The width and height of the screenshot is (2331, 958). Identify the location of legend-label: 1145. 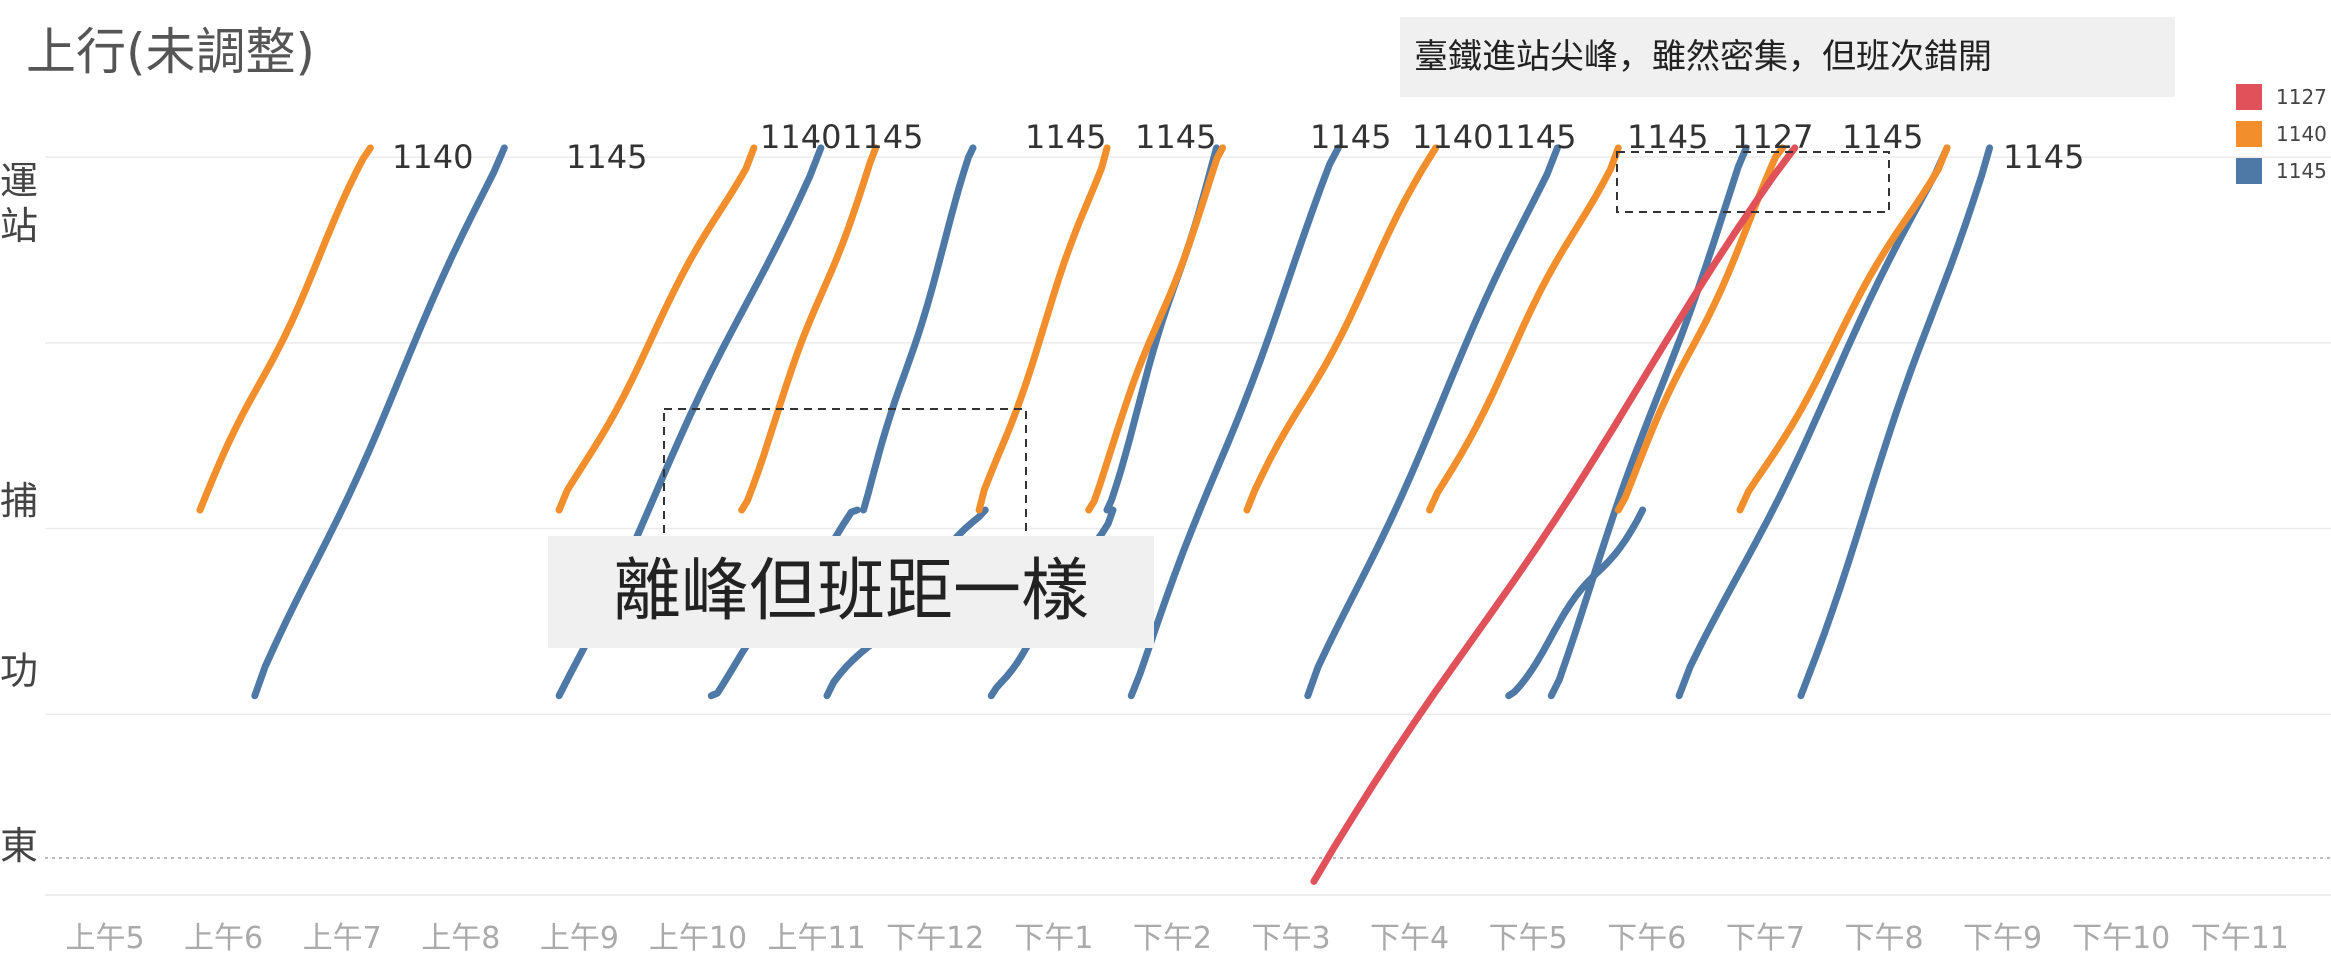
(2301, 171).